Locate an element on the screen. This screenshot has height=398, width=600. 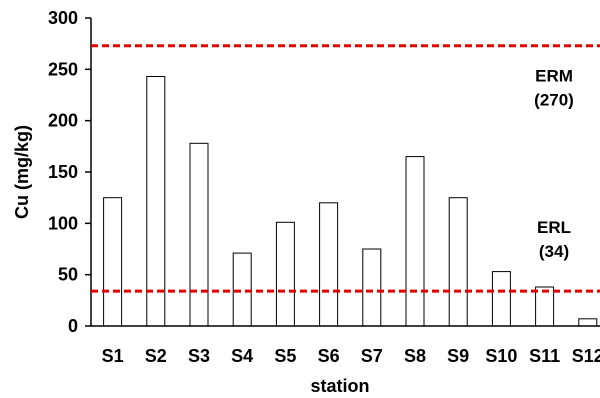
x-tick-label-s11: S11 is located at coordinates (544, 356).